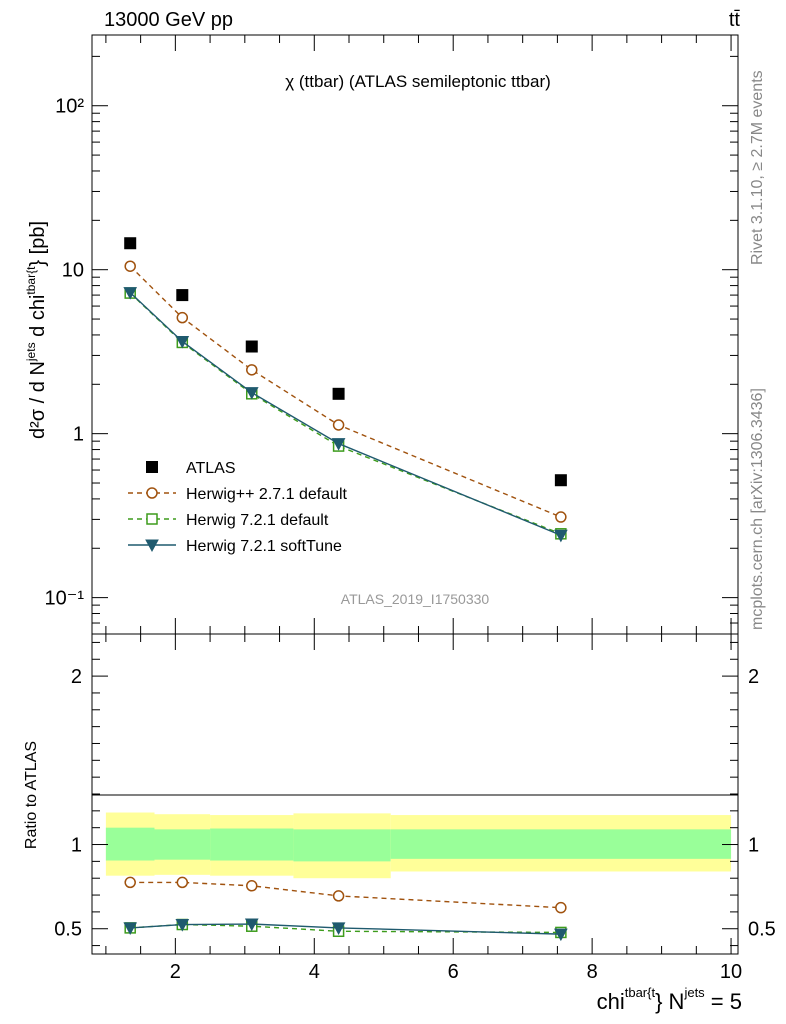 This screenshot has width=786, height=1024. What do you see at coordinates (757, 509) in the screenshot?
I see `mcplots-label: mcplots.cern.ch [arXiv:1306.3436]` at bounding box center [757, 509].